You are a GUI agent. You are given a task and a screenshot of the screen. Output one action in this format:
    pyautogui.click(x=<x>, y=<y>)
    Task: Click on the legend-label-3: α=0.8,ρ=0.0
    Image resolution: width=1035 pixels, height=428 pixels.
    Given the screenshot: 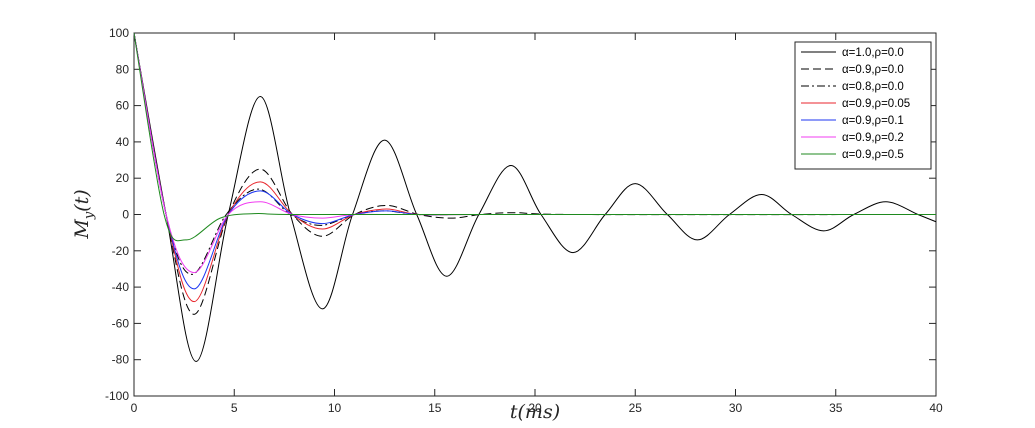 What is the action you would take?
    pyautogui.click(x=873, y=87)
    